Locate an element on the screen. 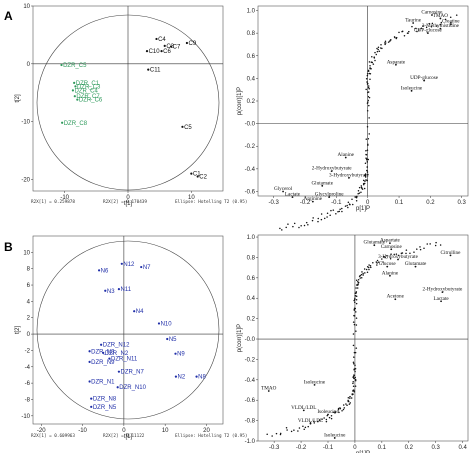  loading-xtick-label: 0.4 is located at coordinates (462, 448).